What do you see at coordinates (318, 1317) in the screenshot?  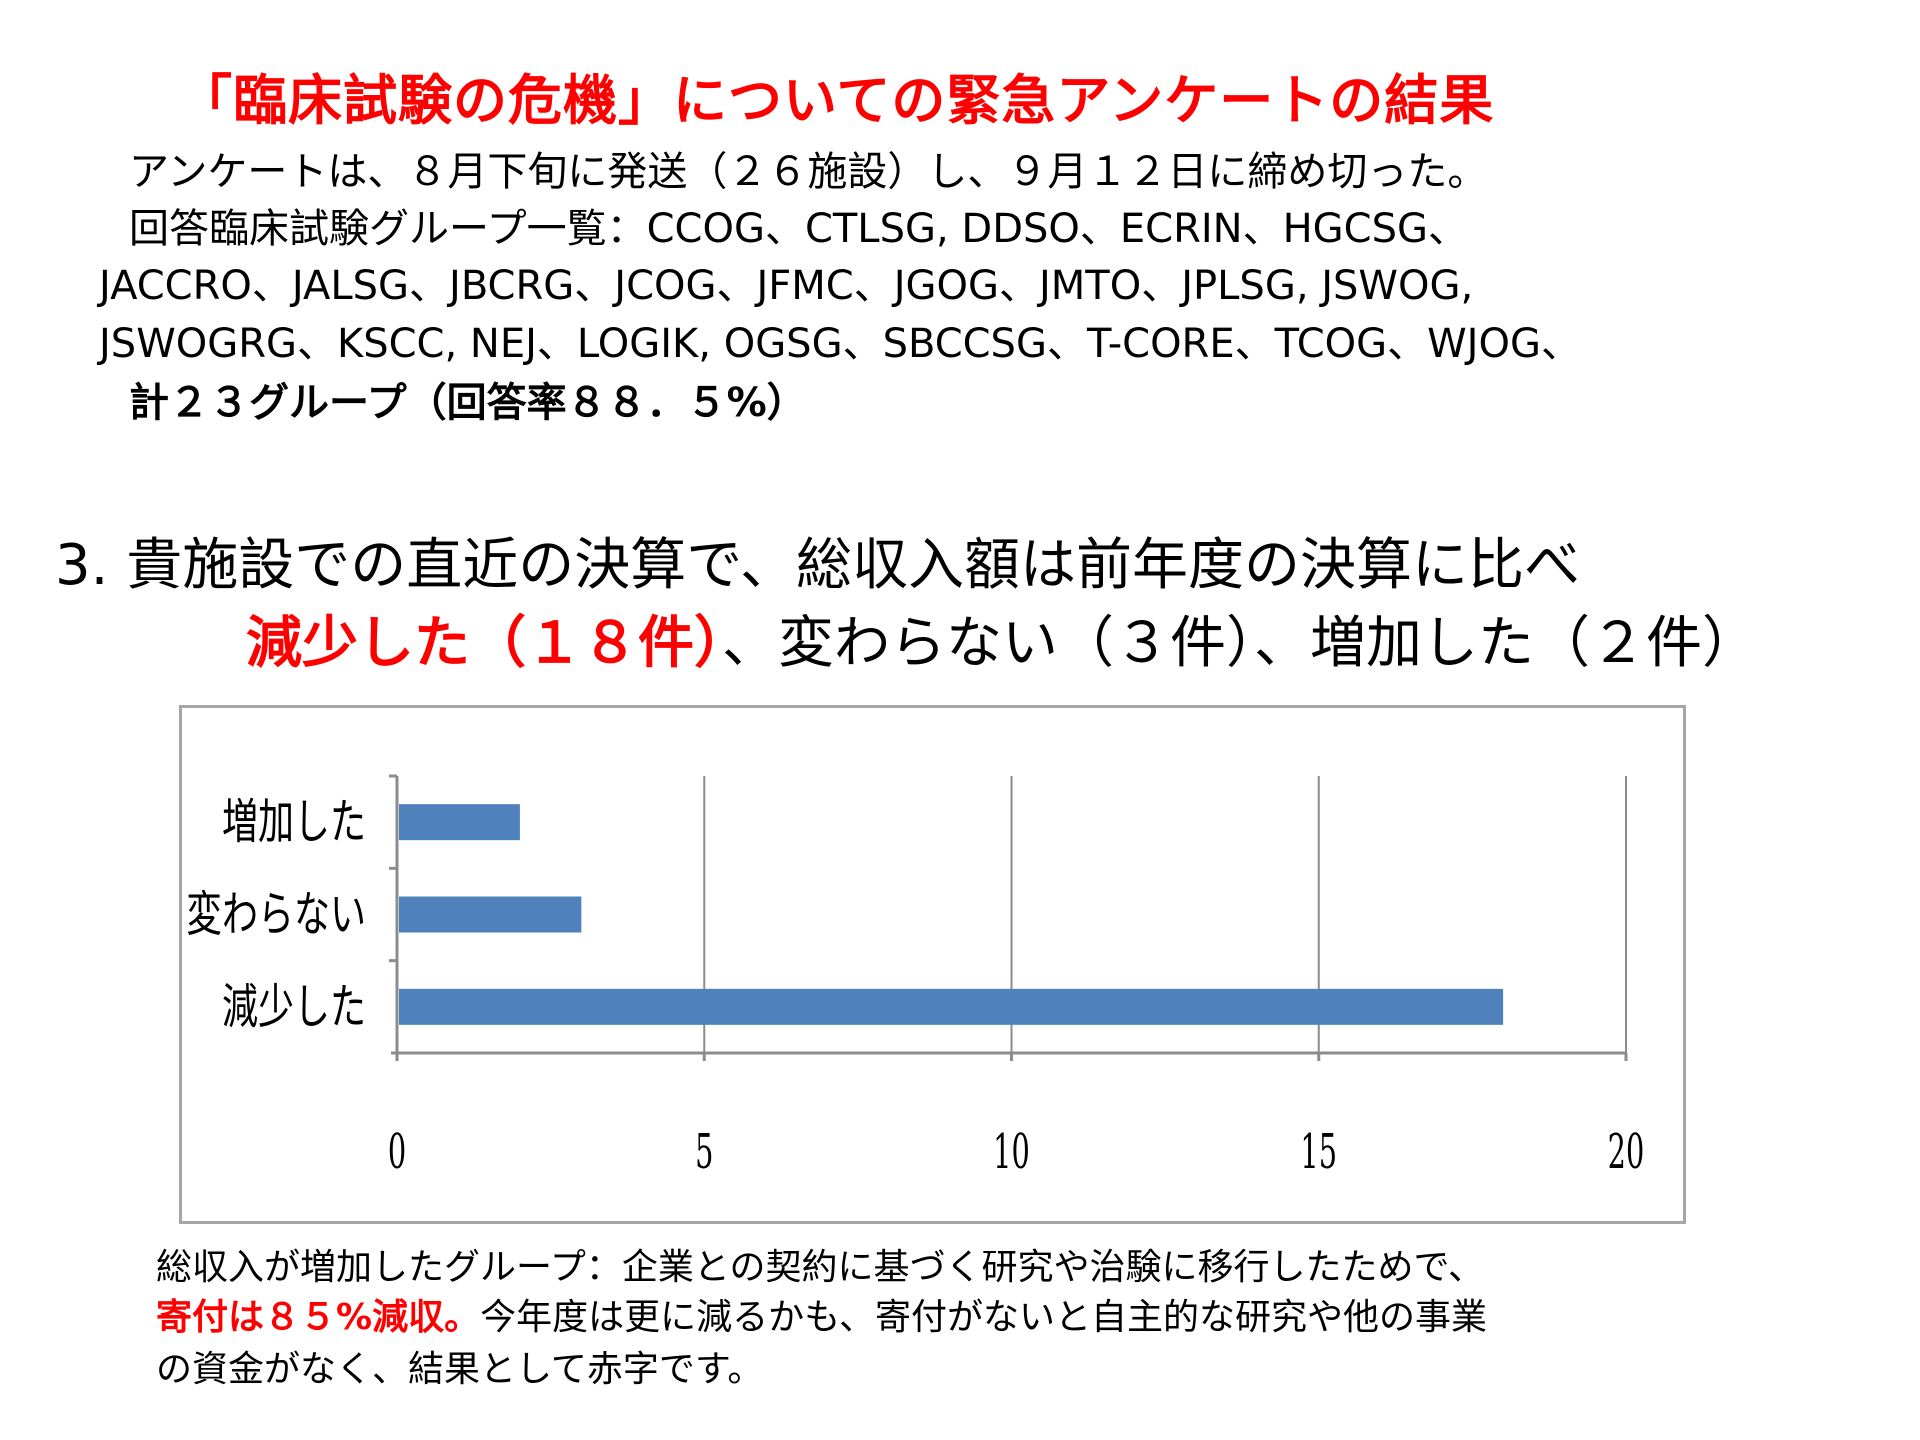 I see `note-highlight: 寄付は８５%減収。` at bounding box center [318, 1317].